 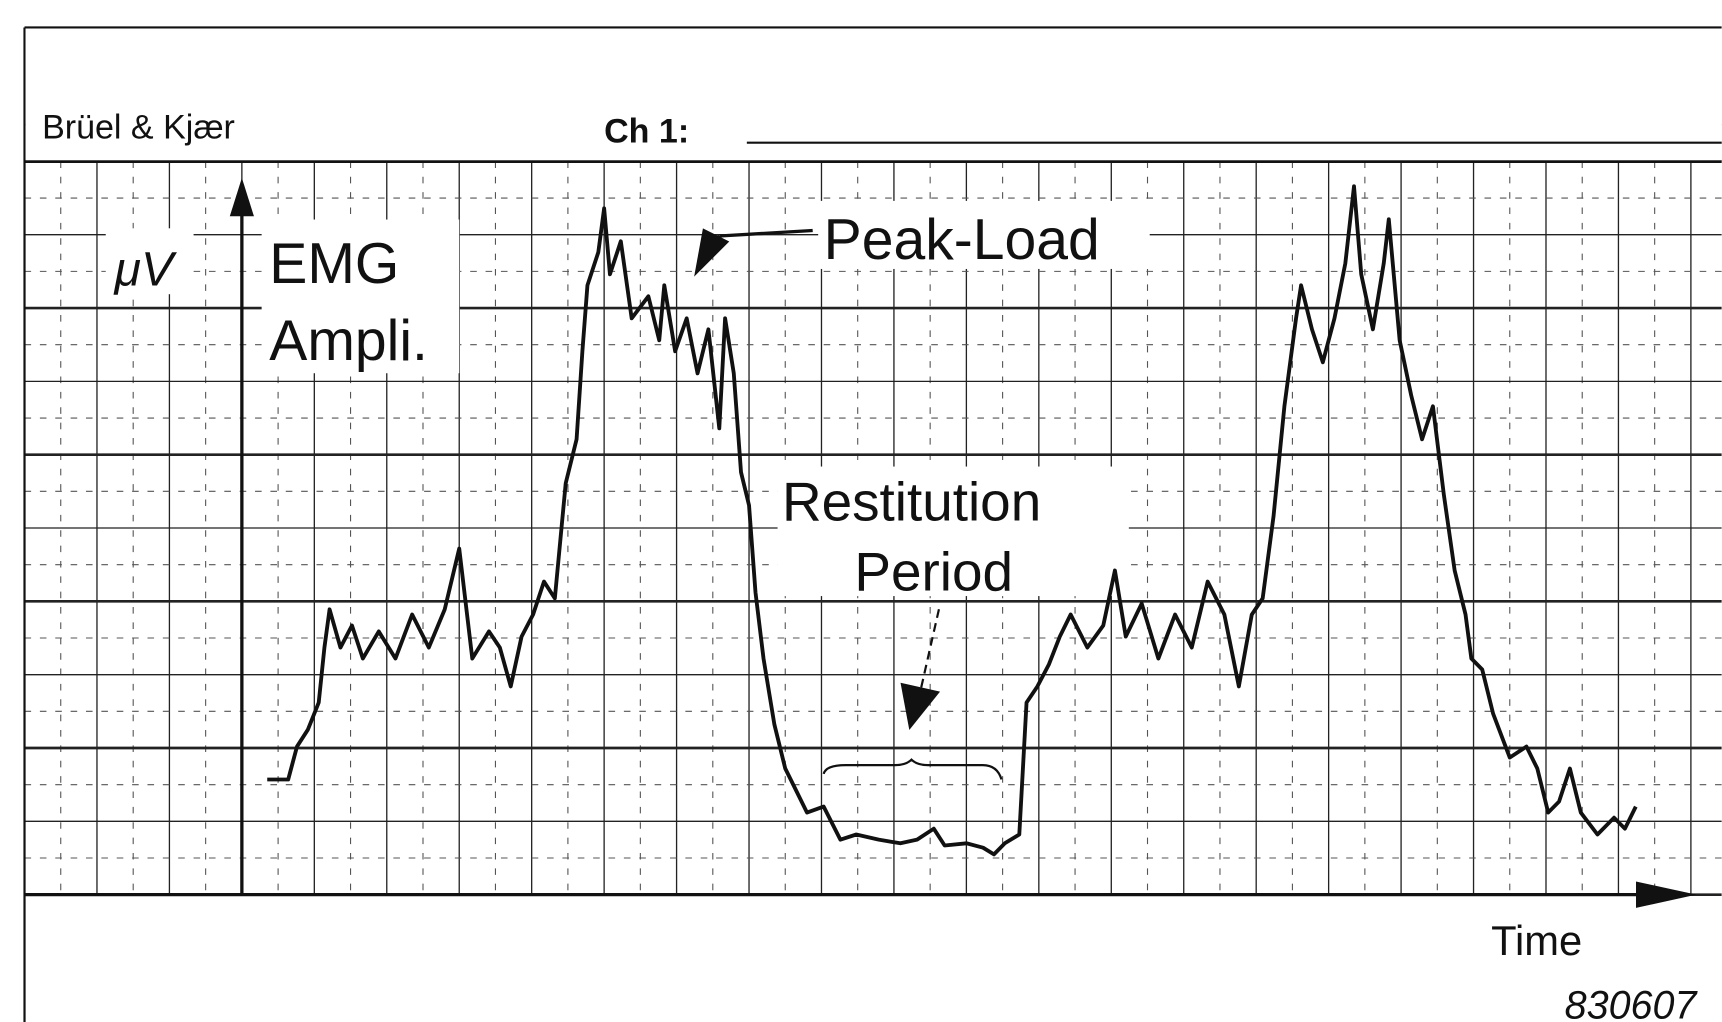 I want to click on annotation: Period, so click(x=933, y=572).